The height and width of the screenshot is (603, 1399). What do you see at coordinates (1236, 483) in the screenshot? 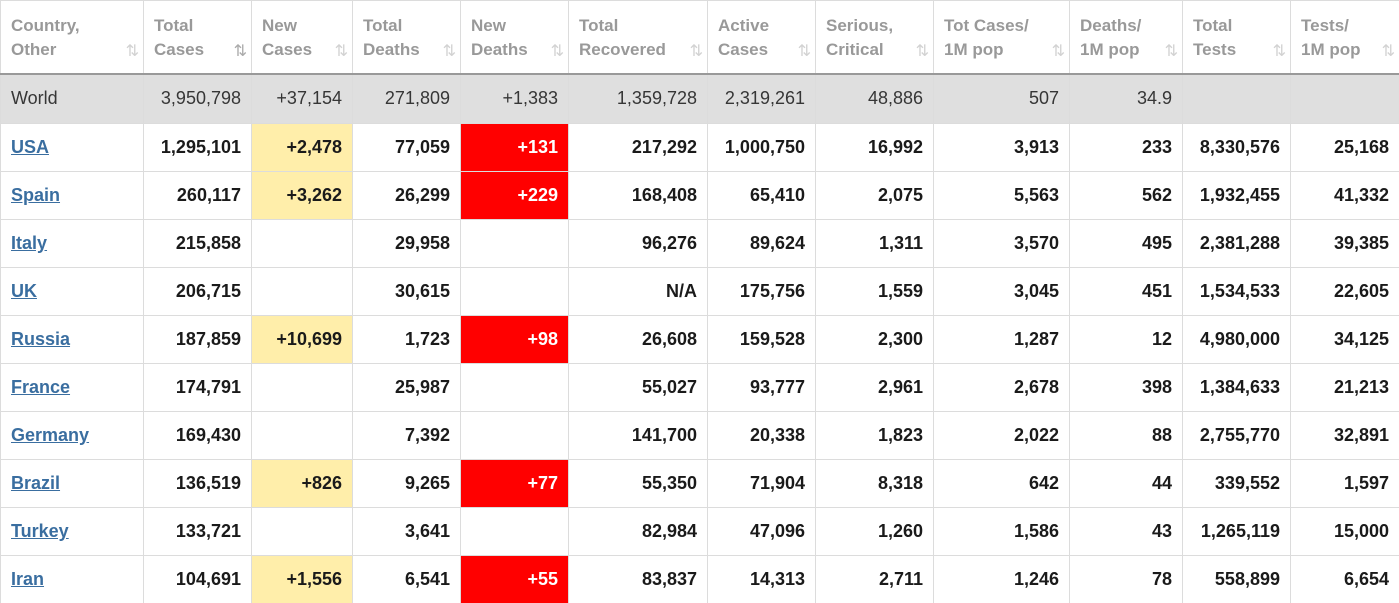
I see `cell-total-tests: 339,552` at bounding box center [1236, 483].